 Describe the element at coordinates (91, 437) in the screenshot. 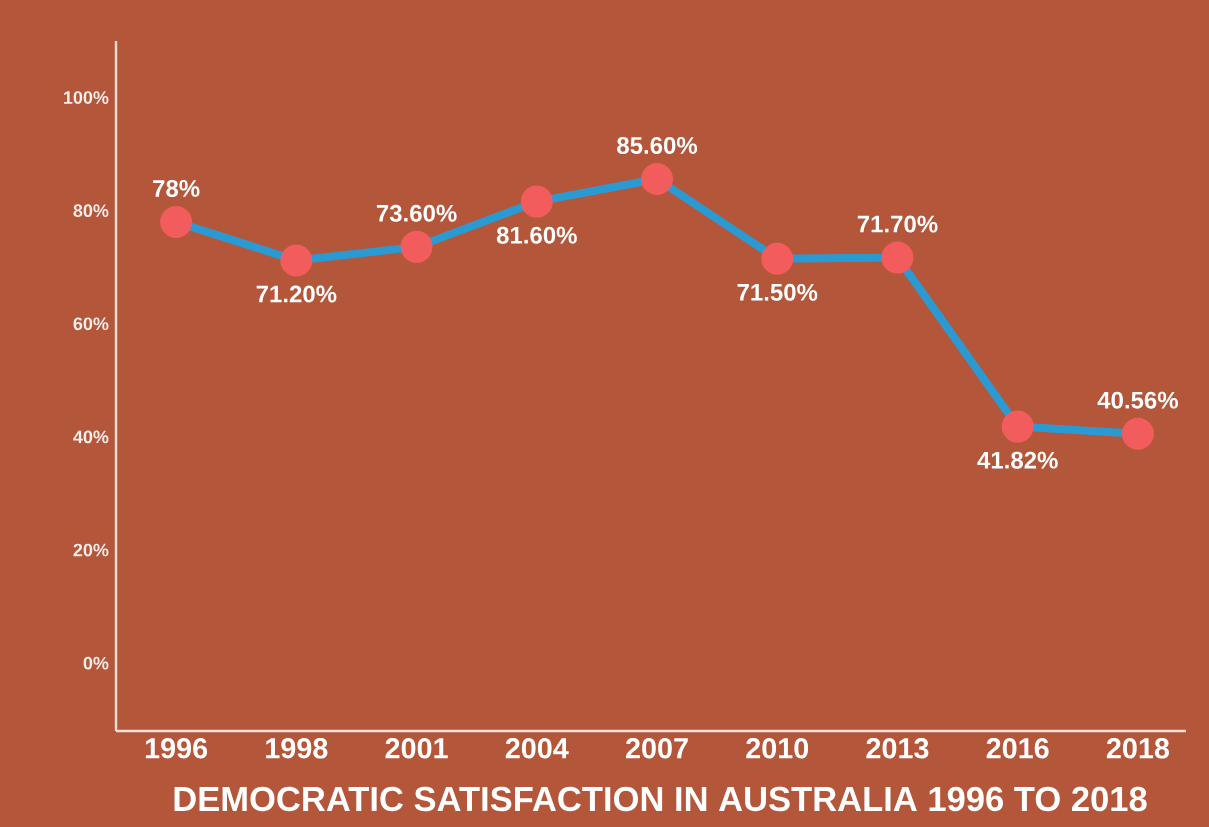

I see `y-tick-label: 40%` at that location.